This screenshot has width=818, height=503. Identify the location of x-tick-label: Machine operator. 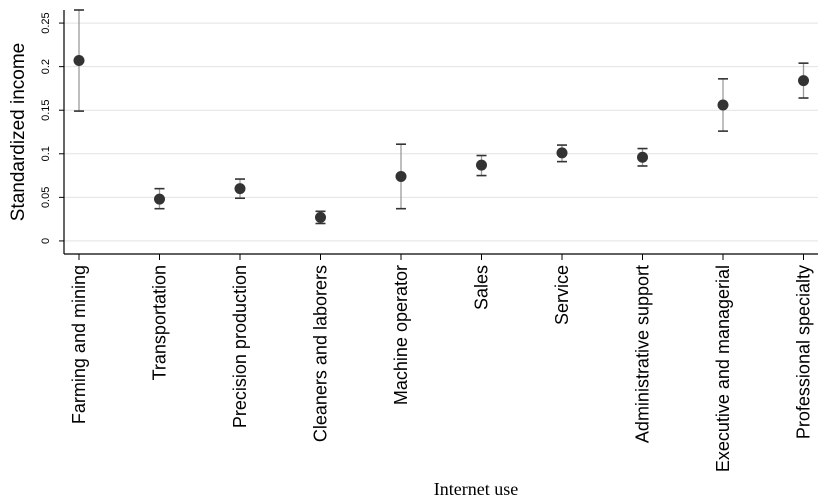
(401, 335).